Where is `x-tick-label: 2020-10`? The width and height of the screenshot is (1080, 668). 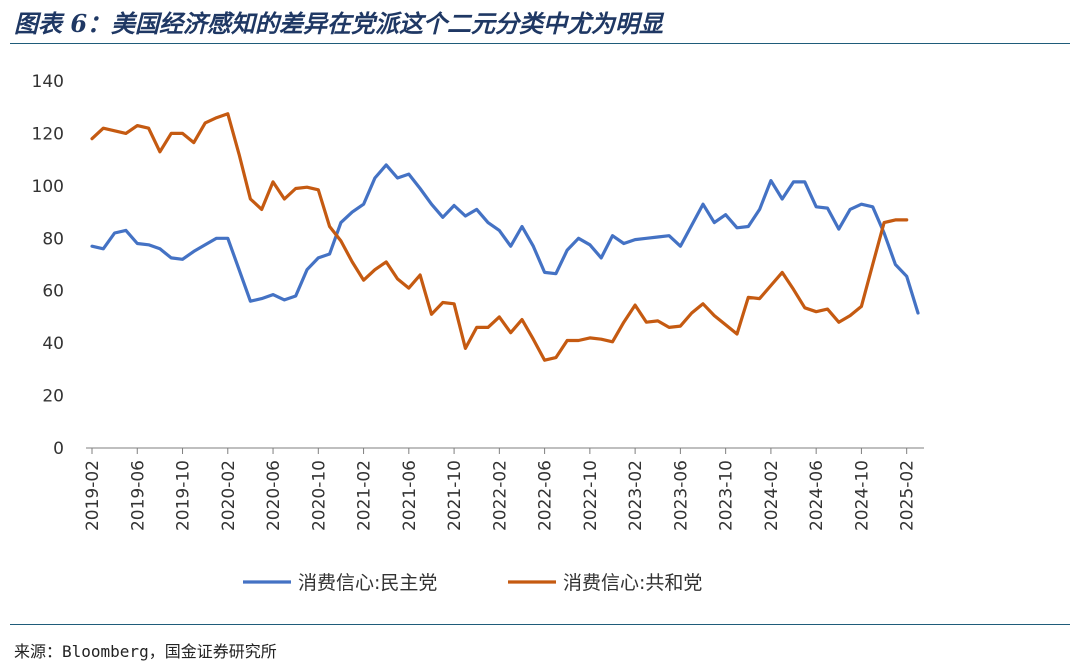
x-tick-label: 2020-10 is located at coordinates (319, 495).